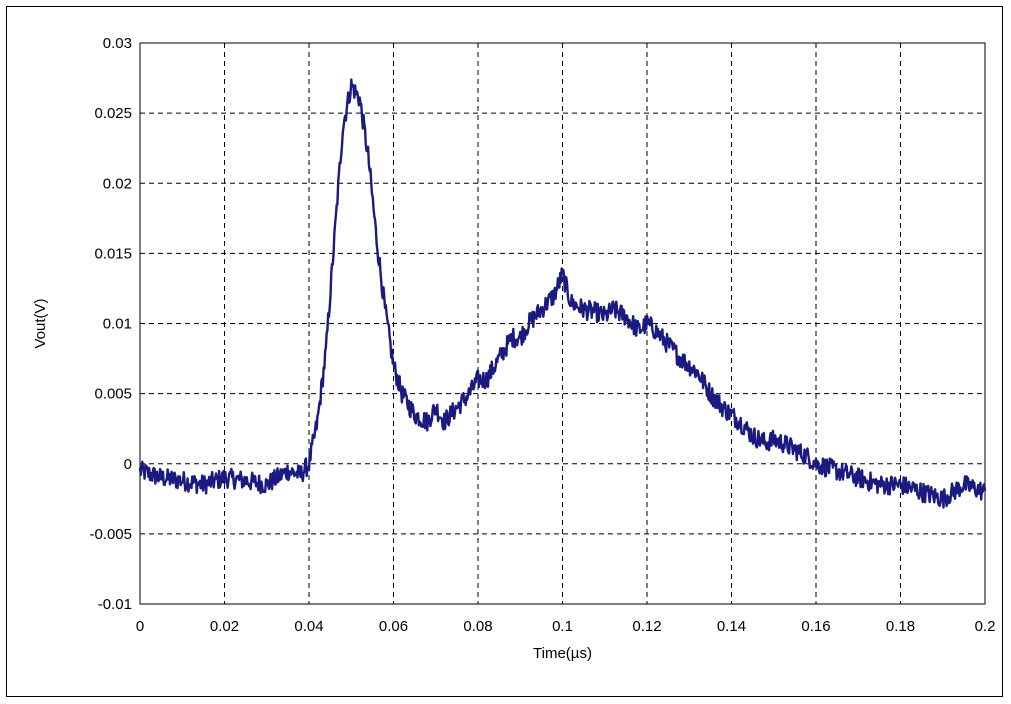 Image resolution: width=1011 pixels, height=704 pixels. Describe the element at coordinates (477, 626) in the screenshot. I see `x-tick-label: 0.08` at that location.